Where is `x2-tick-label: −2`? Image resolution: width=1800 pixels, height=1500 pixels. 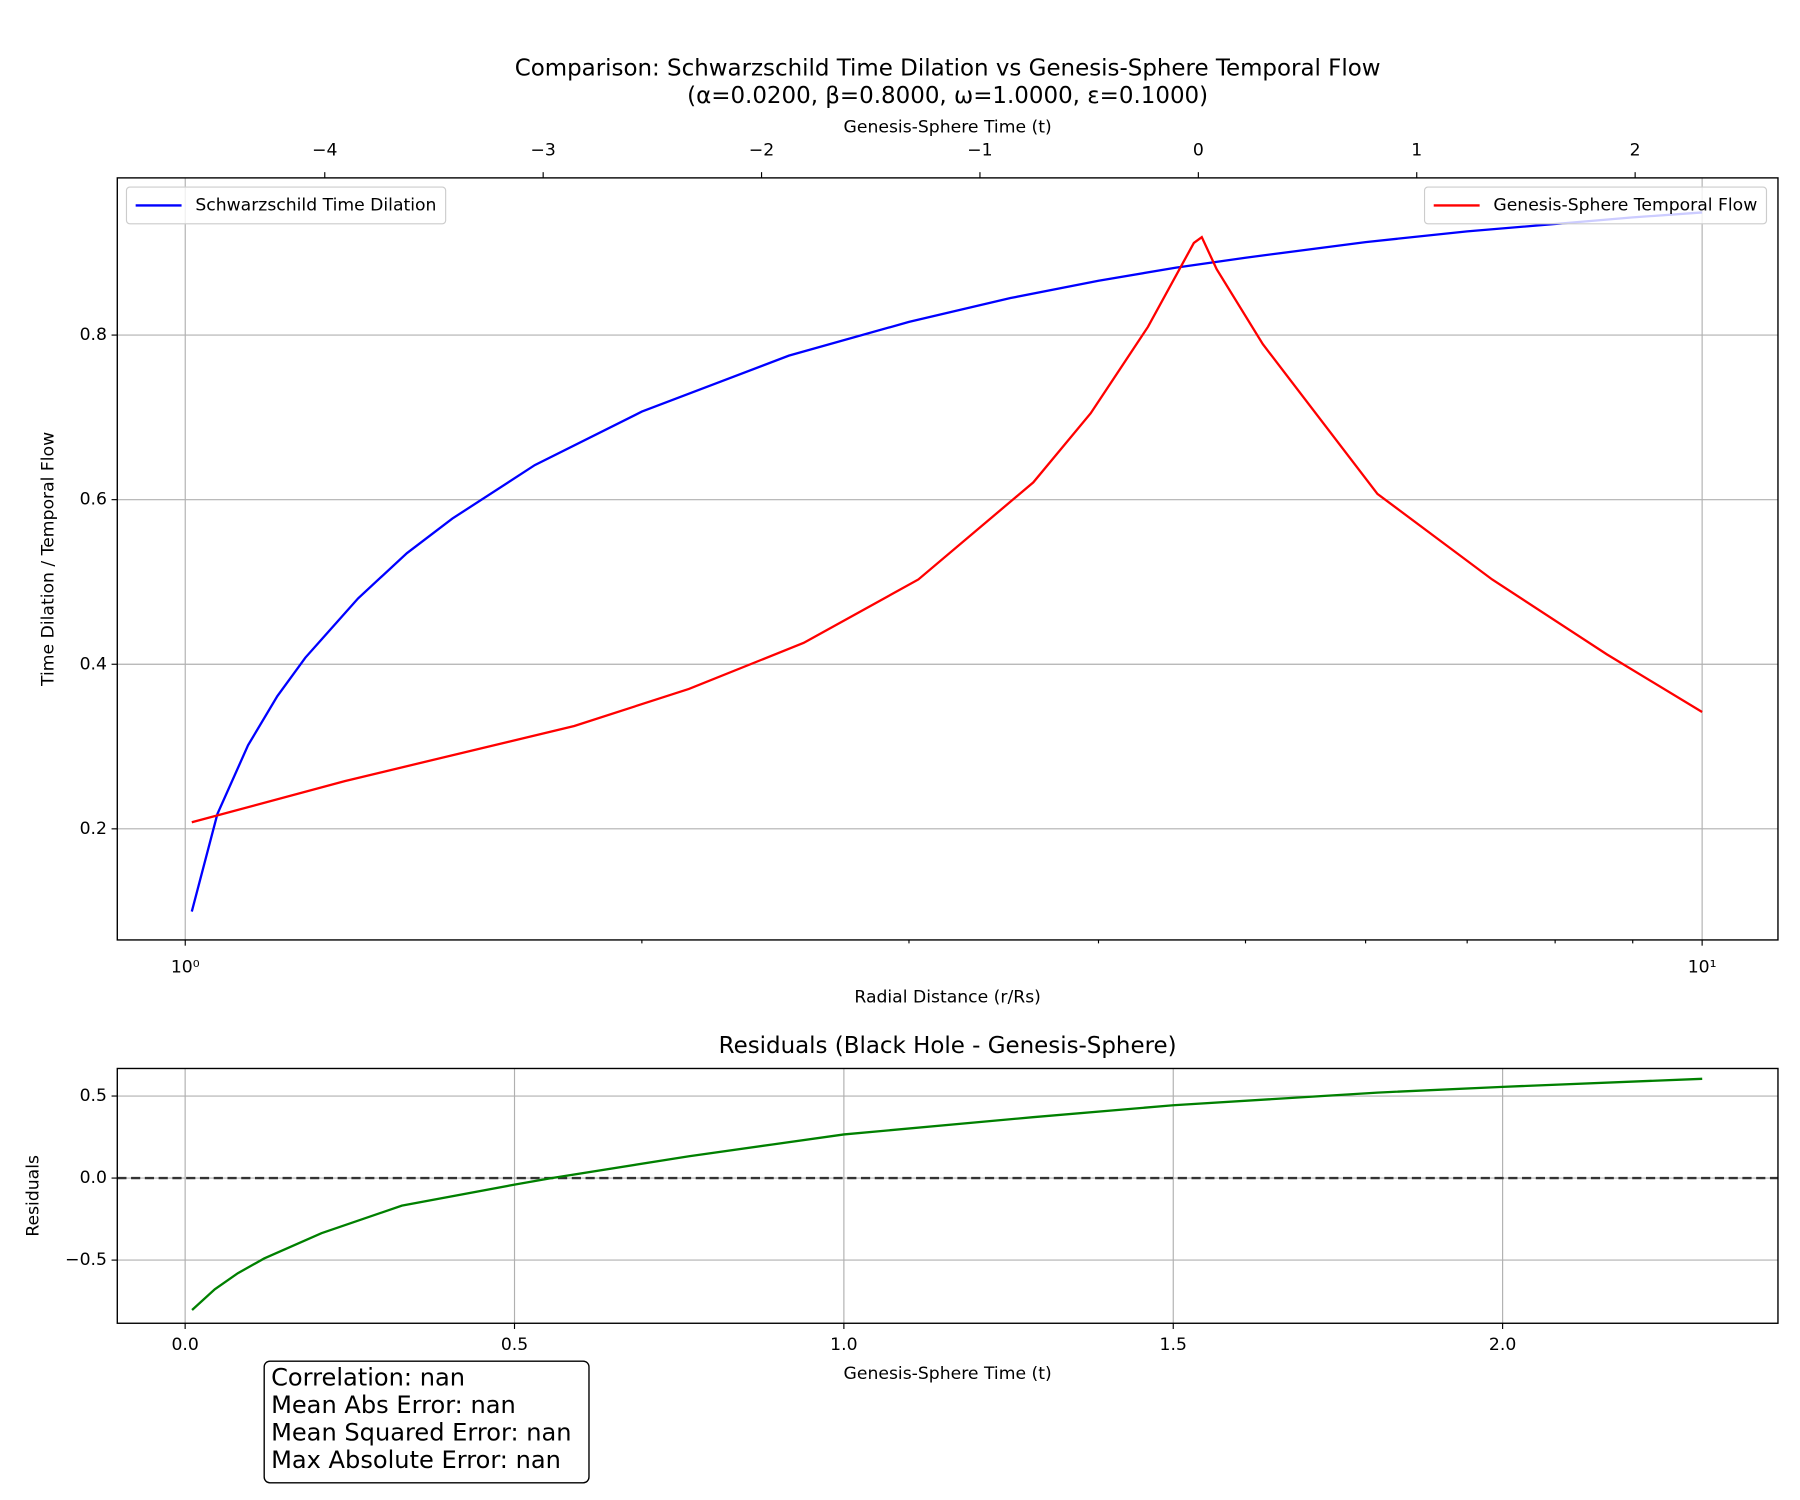
x2-tick-label: −2 is located at coordinates (761, 150).